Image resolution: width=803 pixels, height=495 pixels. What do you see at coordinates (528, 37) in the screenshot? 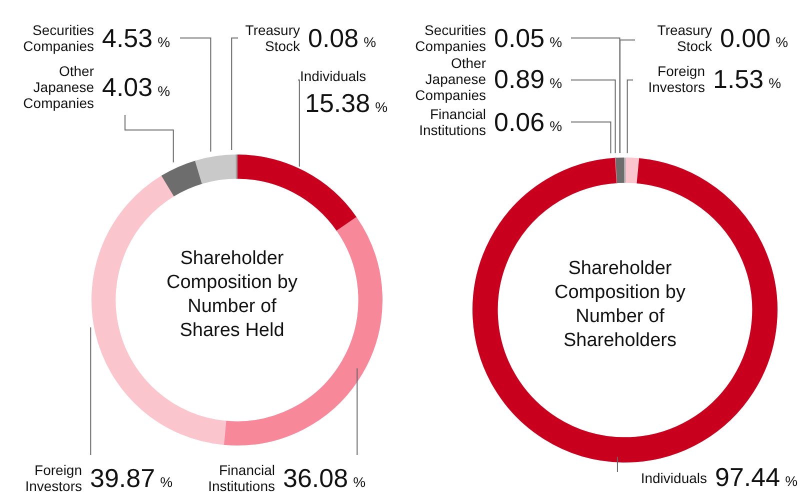
I see `data-label: 0.05 %` at bounding box center [528, 37].